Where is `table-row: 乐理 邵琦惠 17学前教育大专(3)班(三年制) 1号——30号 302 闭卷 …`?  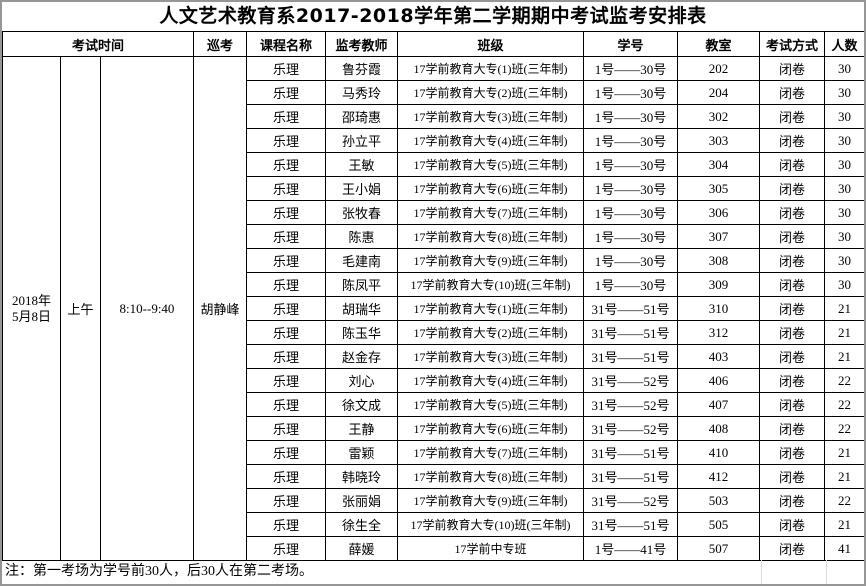 table-row: 乐理 邵琦惠 17学前教育大专(3)班(三年制) 1号——30号 302 闭卷 … is located at coordinates (433, 116).